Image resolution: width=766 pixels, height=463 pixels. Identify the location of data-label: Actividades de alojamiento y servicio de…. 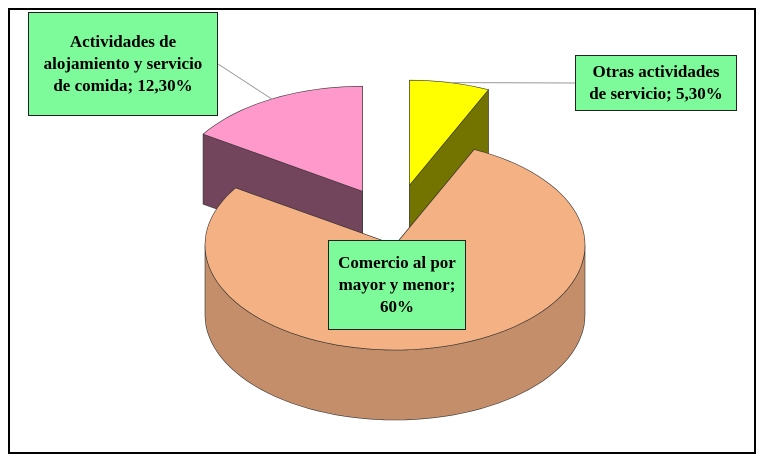
(123, 64).